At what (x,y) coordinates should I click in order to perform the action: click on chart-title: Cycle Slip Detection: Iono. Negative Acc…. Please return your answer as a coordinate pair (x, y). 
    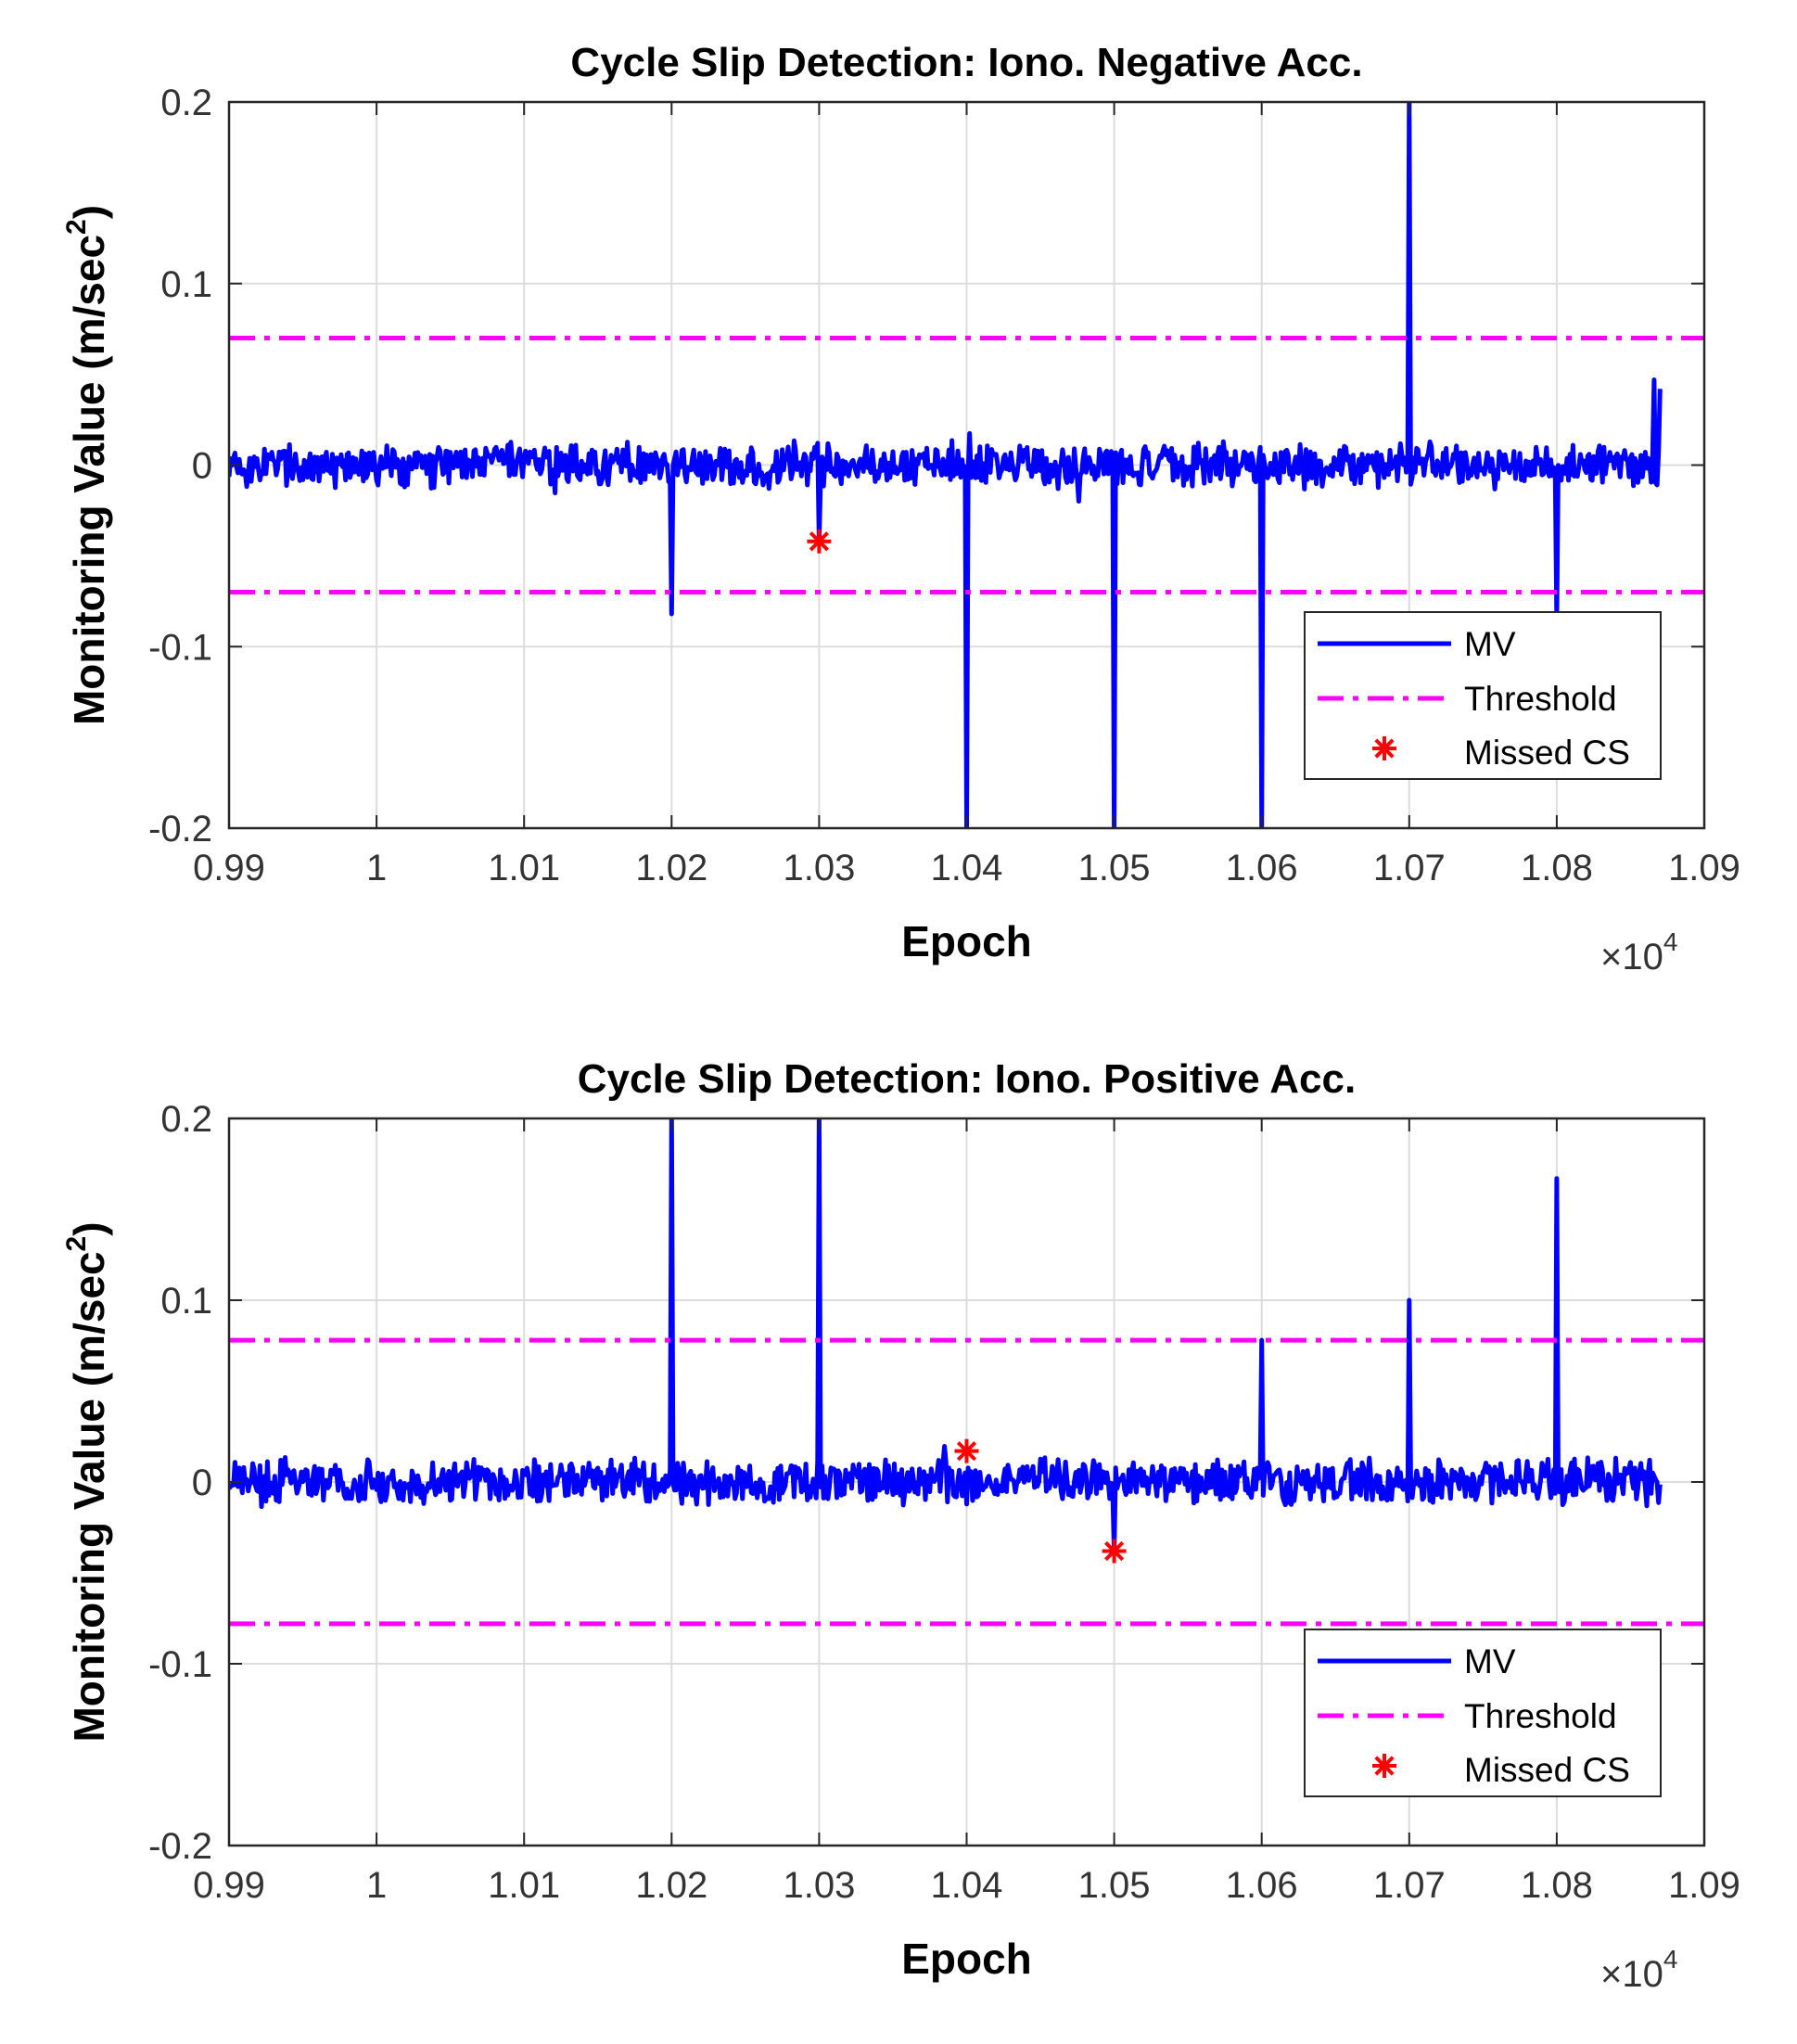
    Looking at the image, I should click on (966, 62).